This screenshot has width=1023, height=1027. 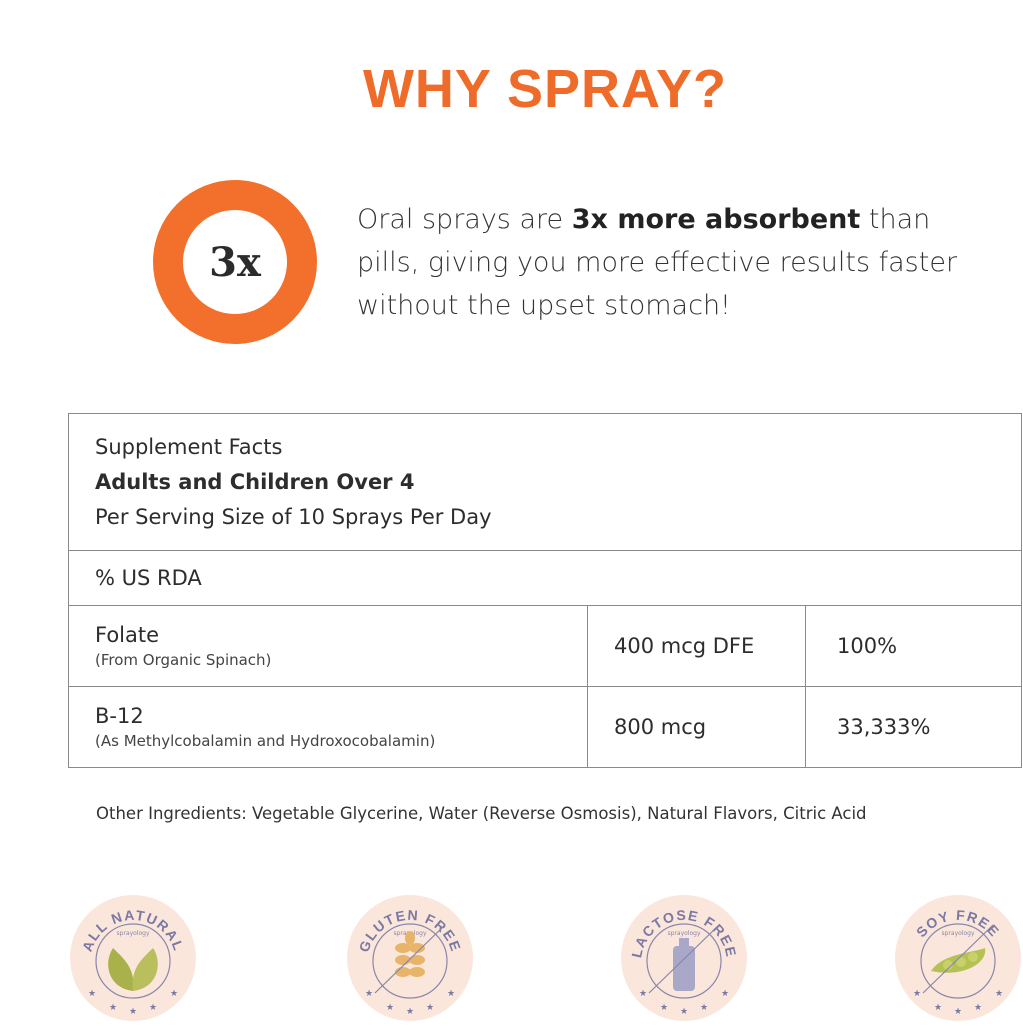 I want to click on badge-soy-free: SOY FREE sprayology ★ ★ ★ ★ ★, so click(x=958, y=958).